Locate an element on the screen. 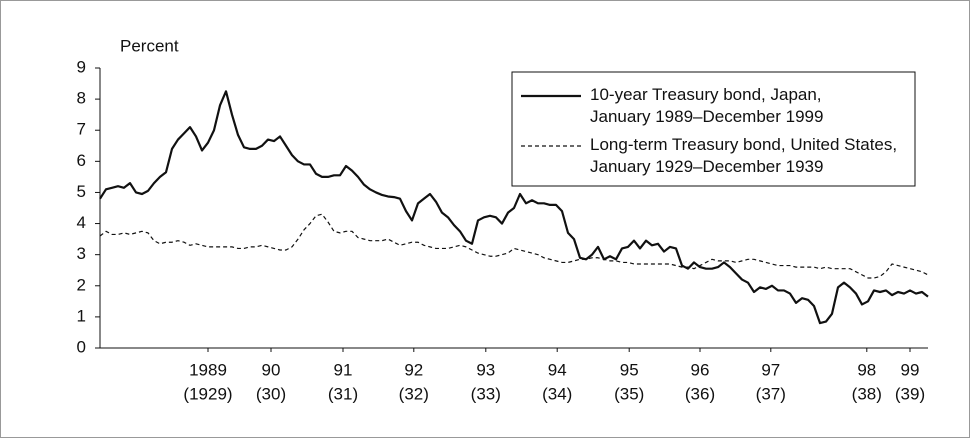  y-tick-label: 5 is located at coordinates (81, 191).